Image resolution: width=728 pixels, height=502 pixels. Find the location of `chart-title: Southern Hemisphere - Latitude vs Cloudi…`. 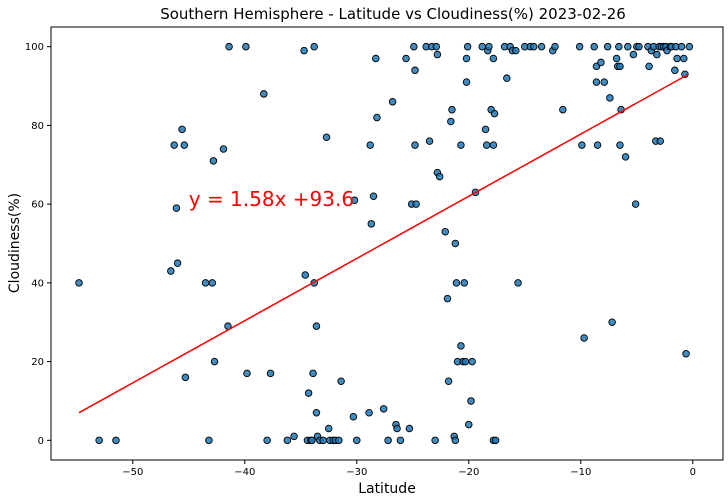

chart-title: Southern Hemisphere - Latitude vs Cloudi… is located at coordinates (393, 14).